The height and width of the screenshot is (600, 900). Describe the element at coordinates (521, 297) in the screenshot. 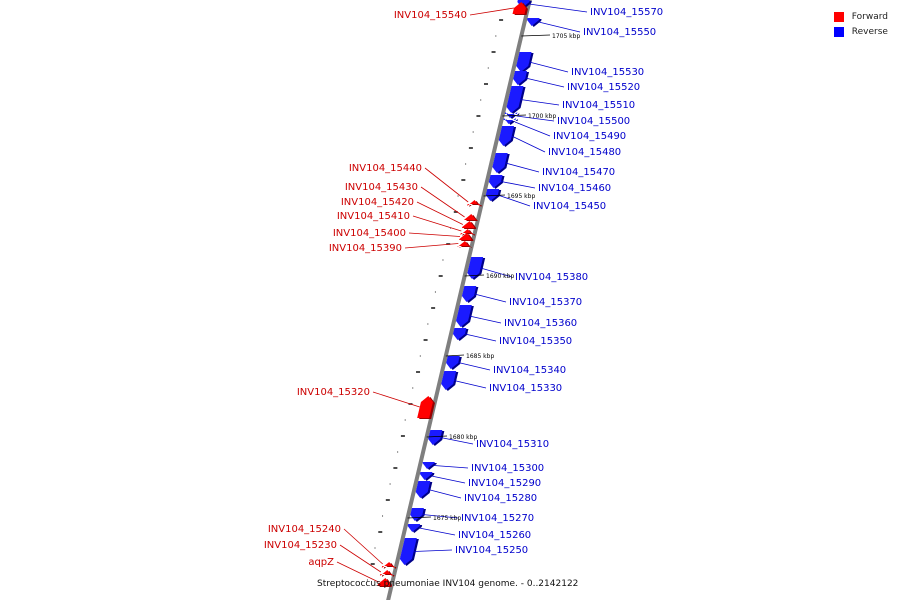

I see `gene-INV104_15370: INV104_15370` at that location.